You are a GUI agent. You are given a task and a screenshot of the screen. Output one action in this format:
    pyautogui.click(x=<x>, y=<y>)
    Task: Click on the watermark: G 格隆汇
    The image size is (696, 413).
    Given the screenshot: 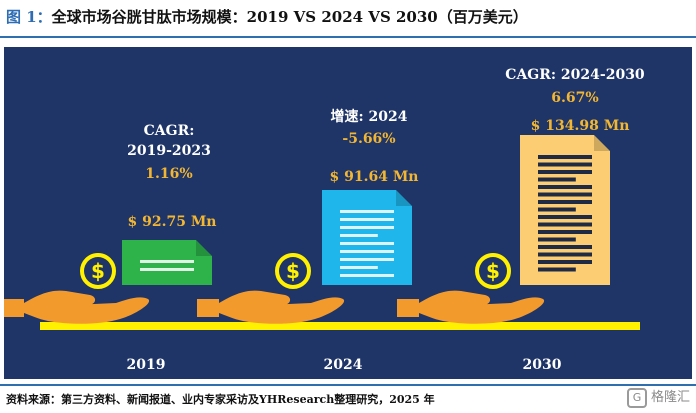 What is the action you would take?
    pyautogui.click(x=658, y=398)
    